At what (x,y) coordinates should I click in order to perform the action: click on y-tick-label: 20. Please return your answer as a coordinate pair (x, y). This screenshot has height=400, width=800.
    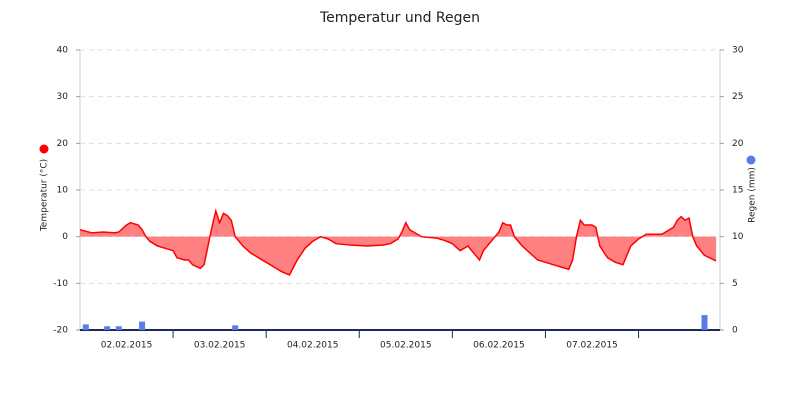
    Looking at the image, I should click on (63, 144).